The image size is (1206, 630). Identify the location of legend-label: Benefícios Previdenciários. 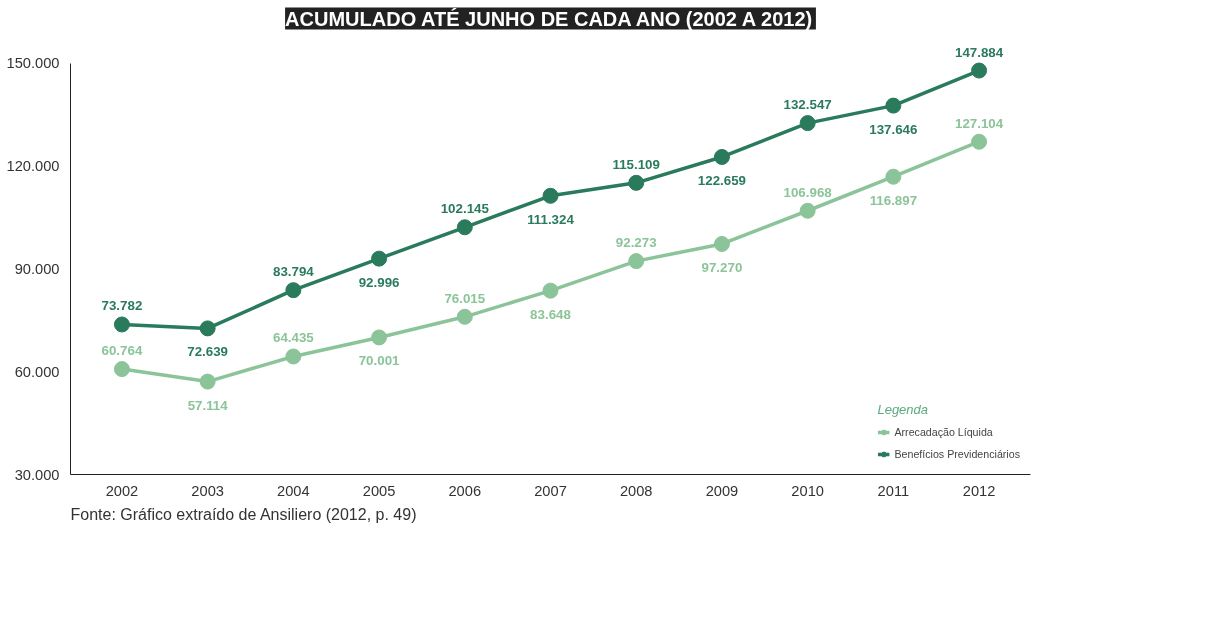
(957, 454).